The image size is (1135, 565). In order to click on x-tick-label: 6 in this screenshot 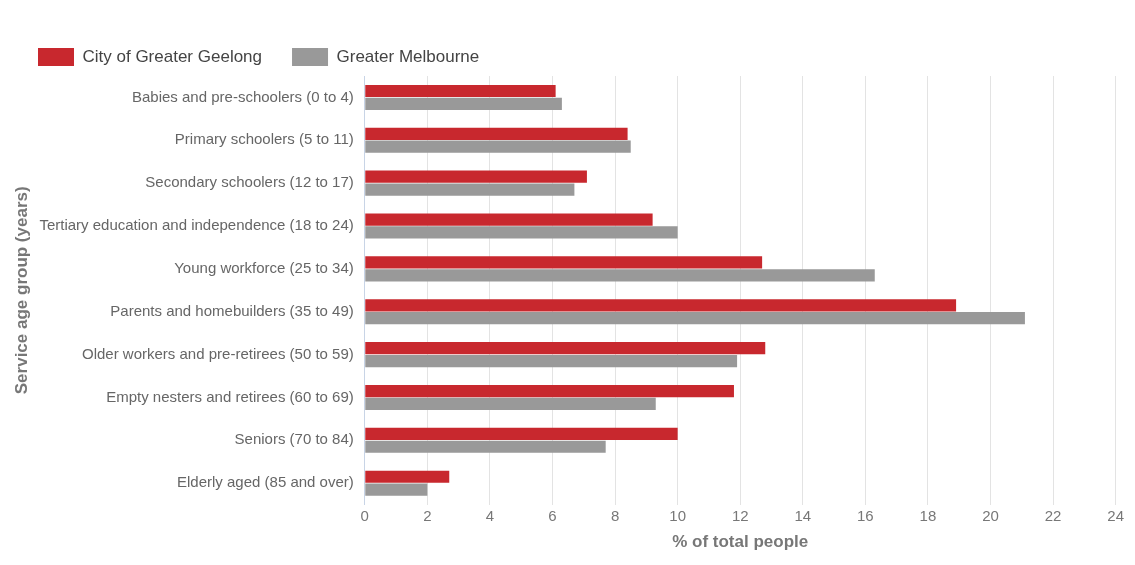, I will do `click(552, 515)`.